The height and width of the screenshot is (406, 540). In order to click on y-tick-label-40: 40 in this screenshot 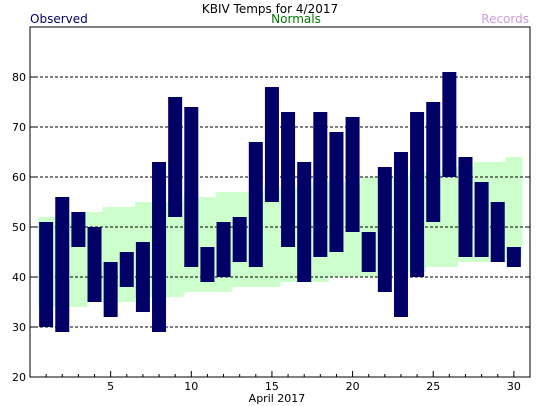, I will do `click(19, 277)`.